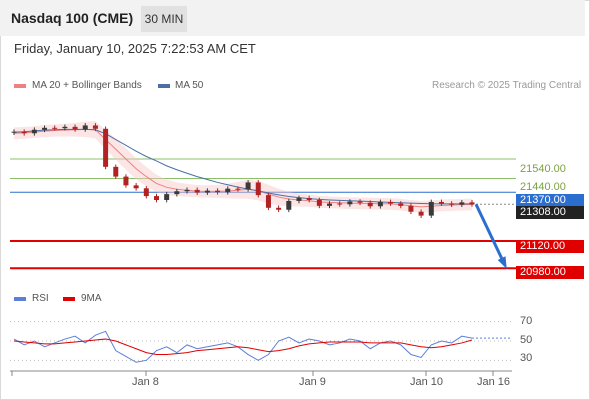  I want to click on x-tick-jan16: Jan 16, so click(494, 382).